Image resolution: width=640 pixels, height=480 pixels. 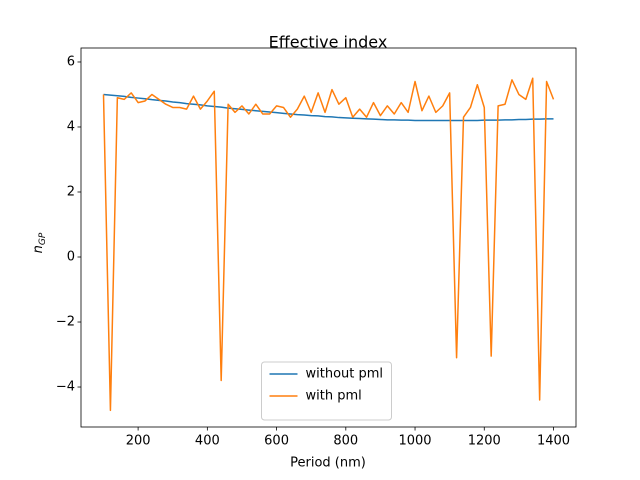 What do you see at coordinates (71, 257) in the screenshot?
I see `y-tick-label: 0` at bounding box center [71, 257].